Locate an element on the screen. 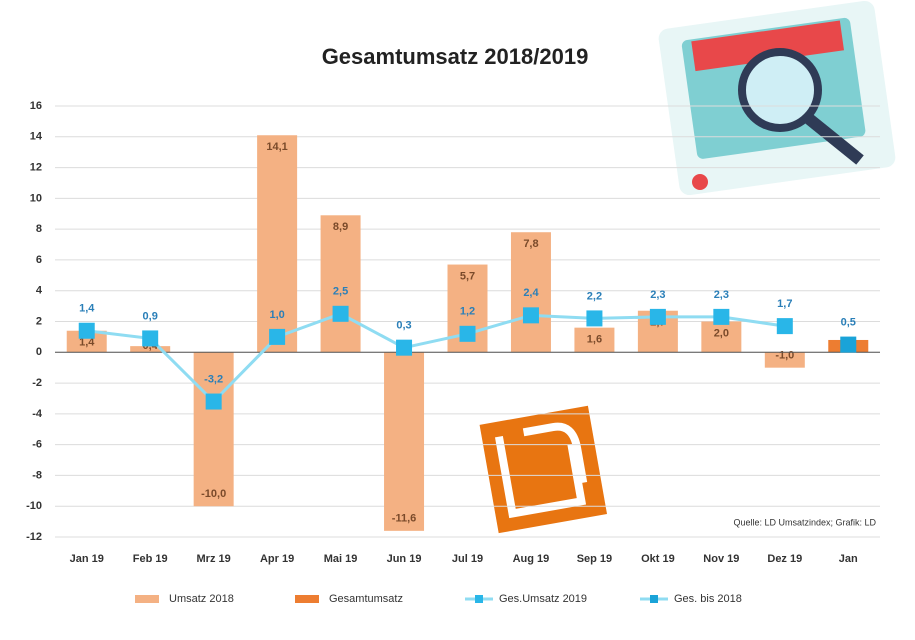 The image size is (915, 640). y-tick-label: -2 is located at coordinates (37, 383).